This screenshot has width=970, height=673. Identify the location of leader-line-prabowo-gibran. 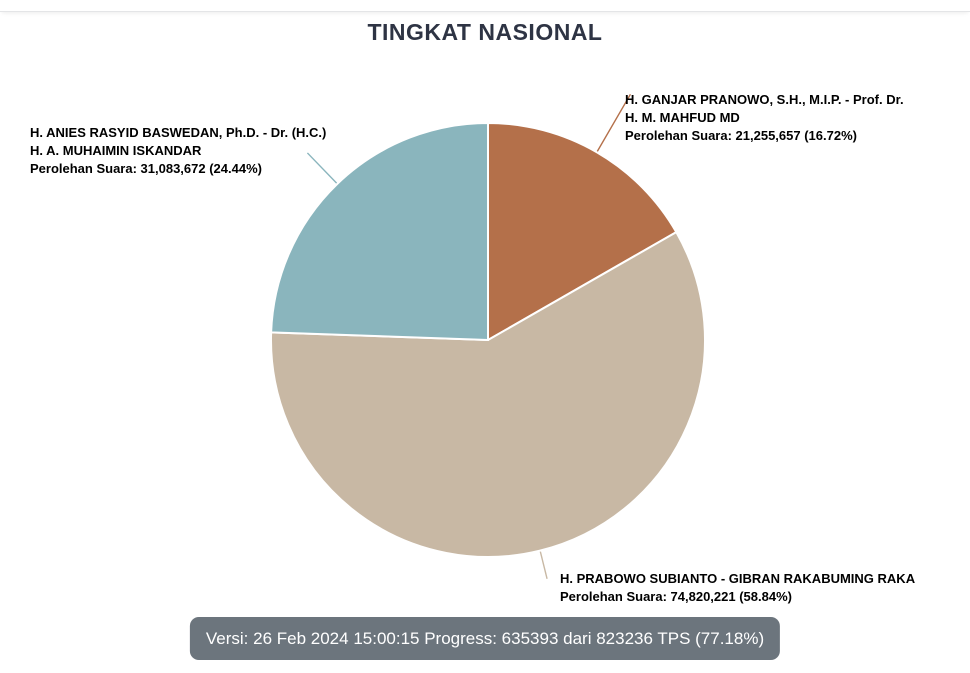
(543, 565).